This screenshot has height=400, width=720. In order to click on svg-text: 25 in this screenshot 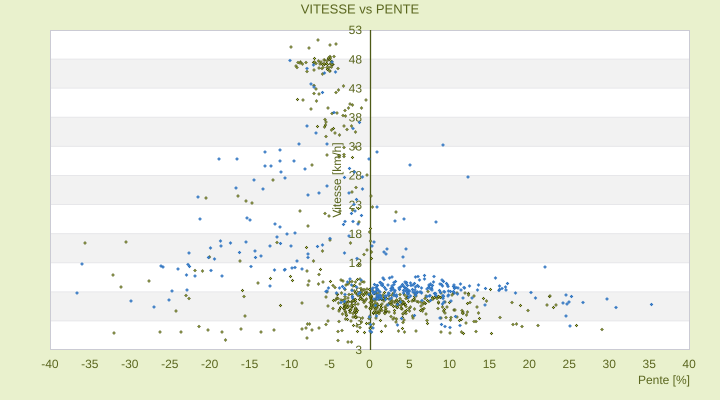, I will do `click(570, 364)`.